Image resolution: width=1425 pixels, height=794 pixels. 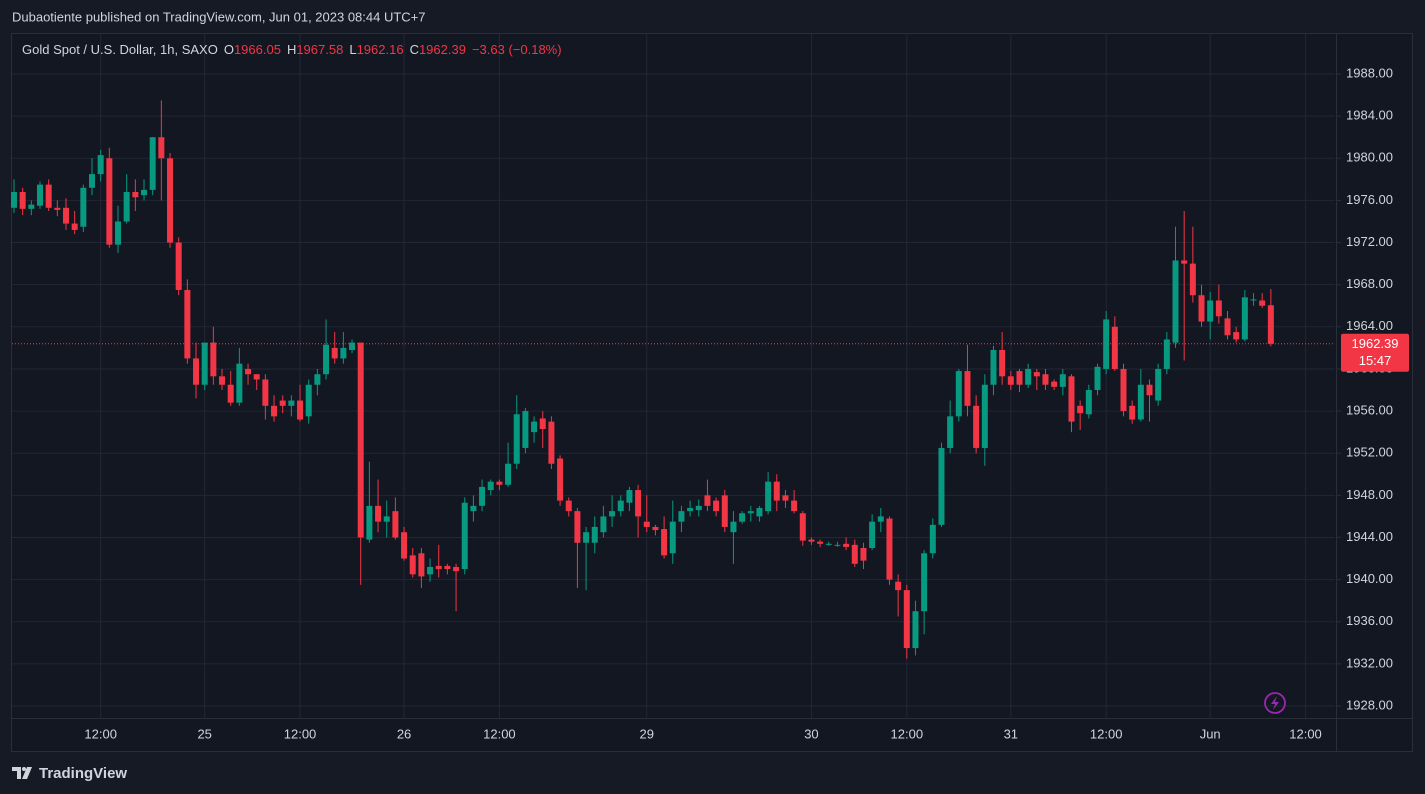 What do you see at coordinates (1369, 452) in the screenshot?
I see `y-tick-label: 1952.00` at bounding box center [1369, 452].